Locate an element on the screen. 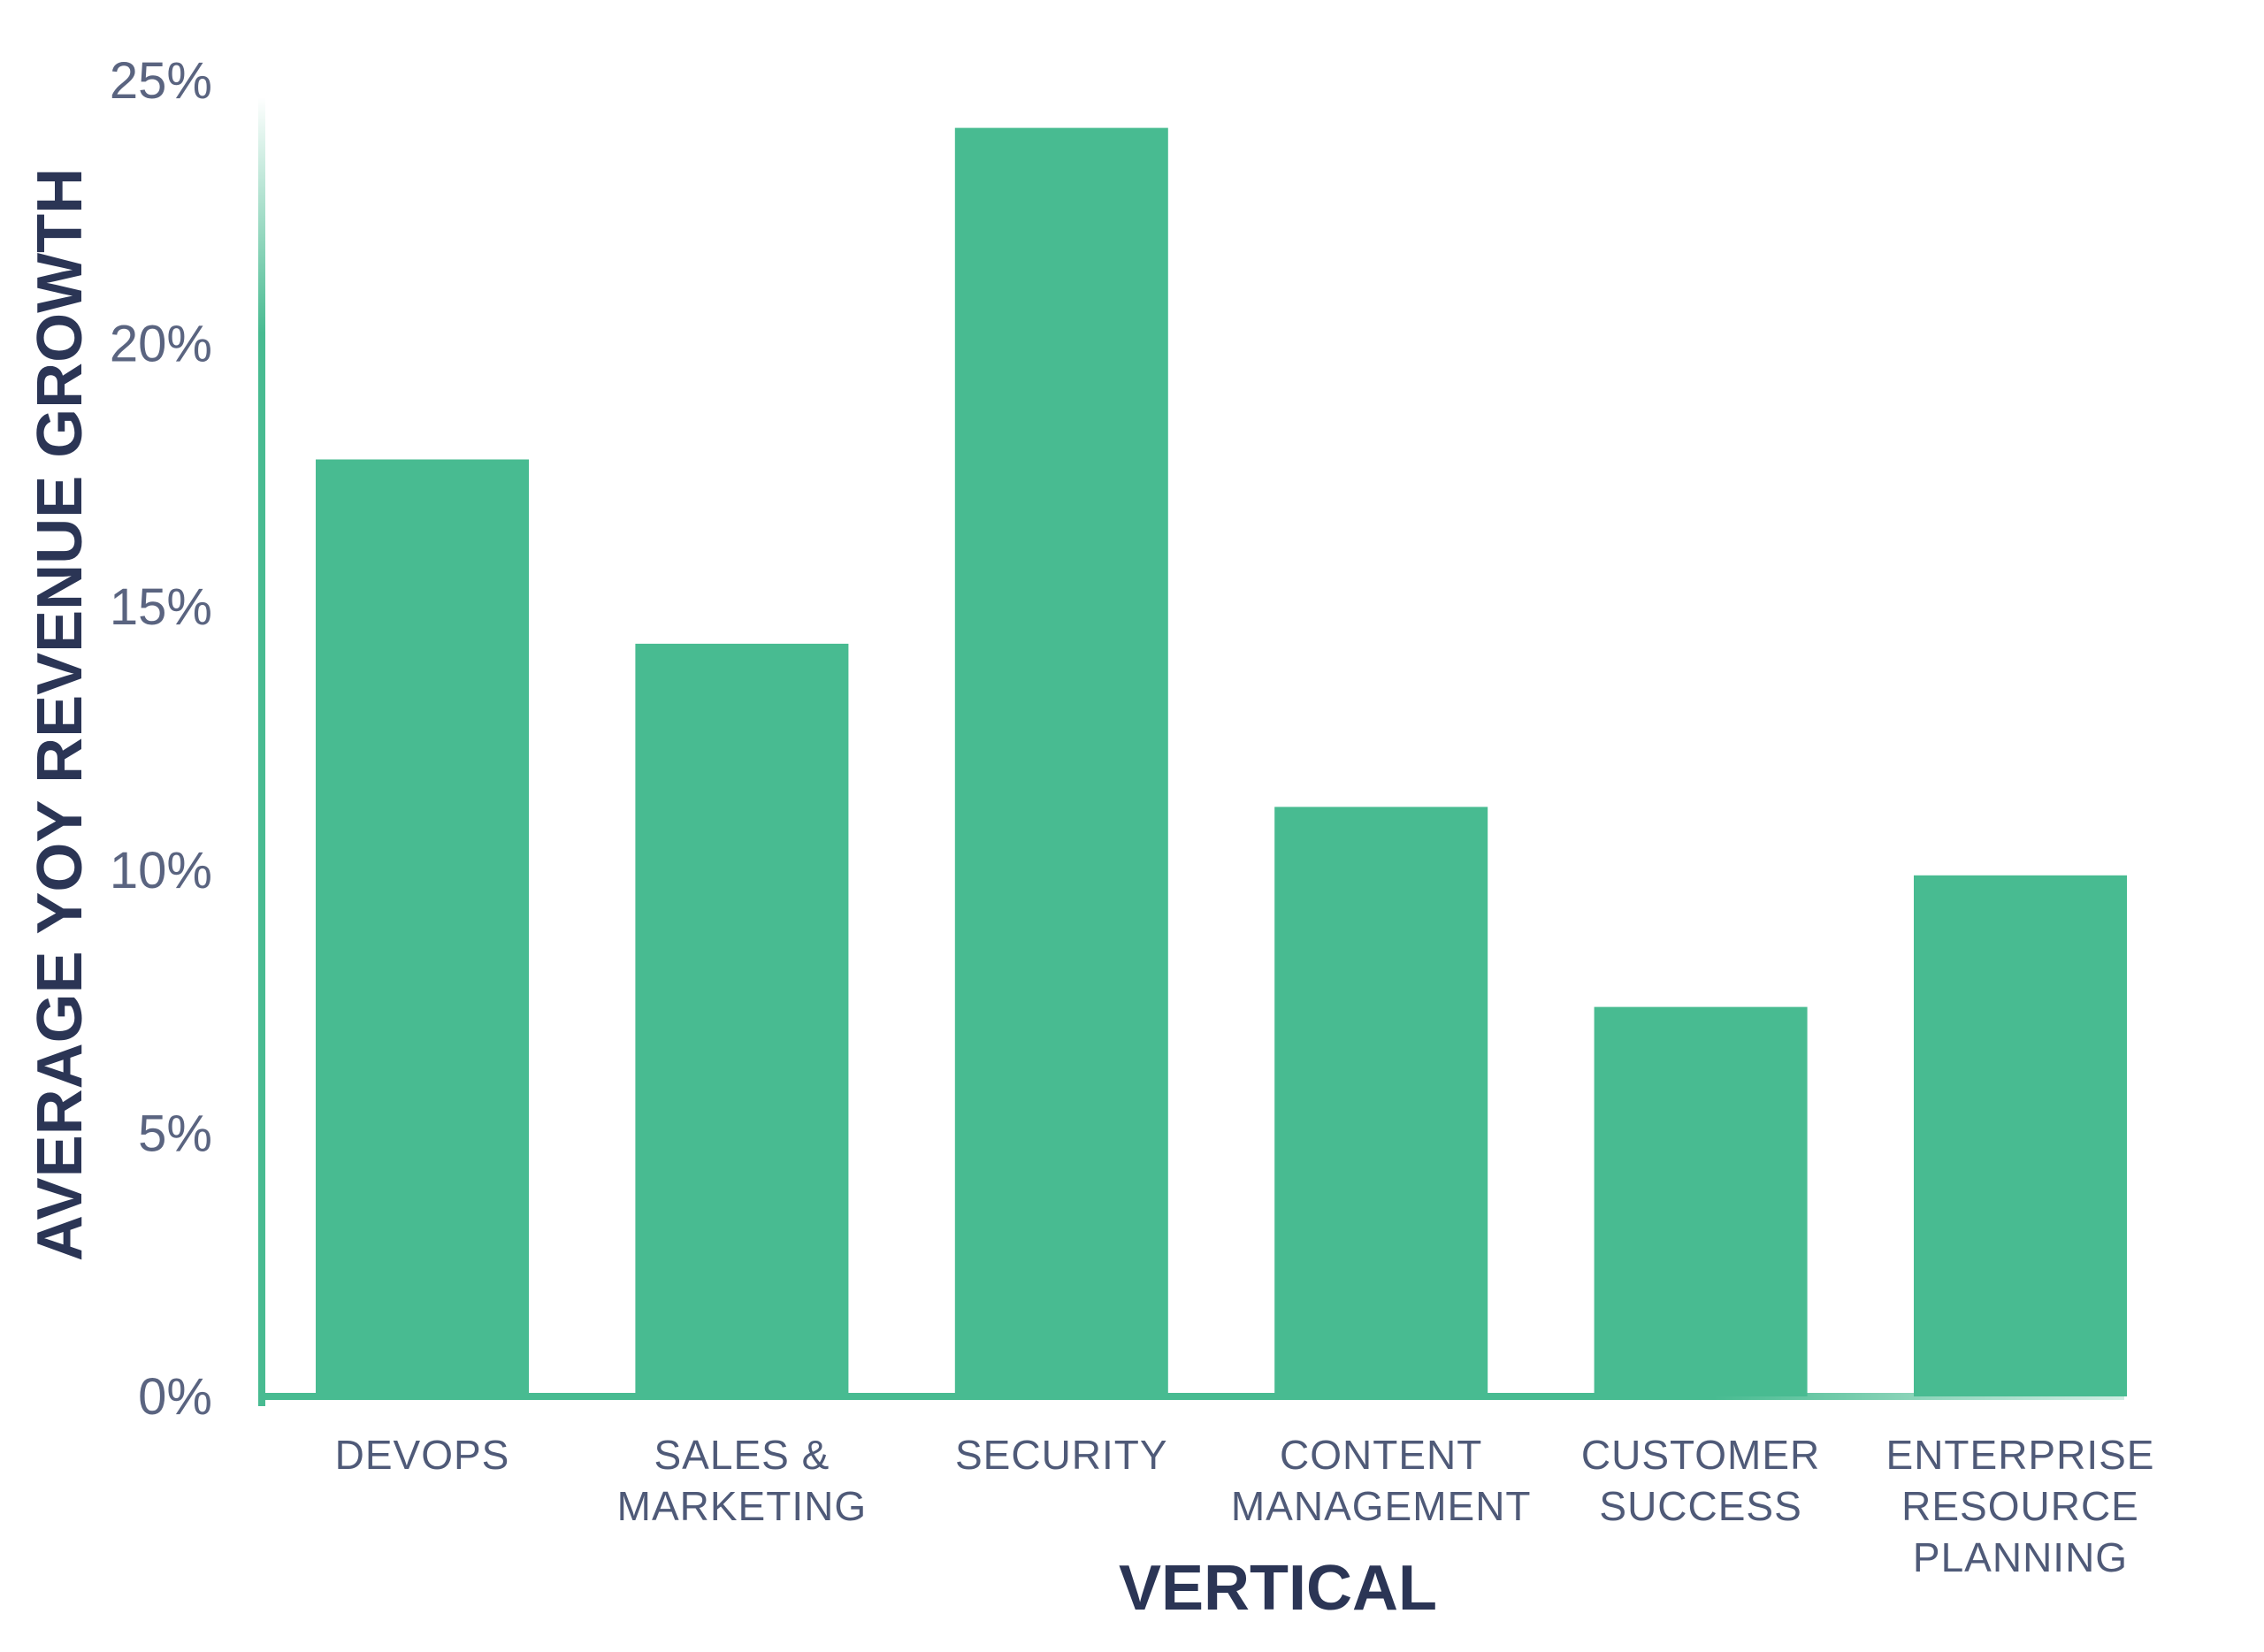  y-axis-line is located at coordinates (261, 751).